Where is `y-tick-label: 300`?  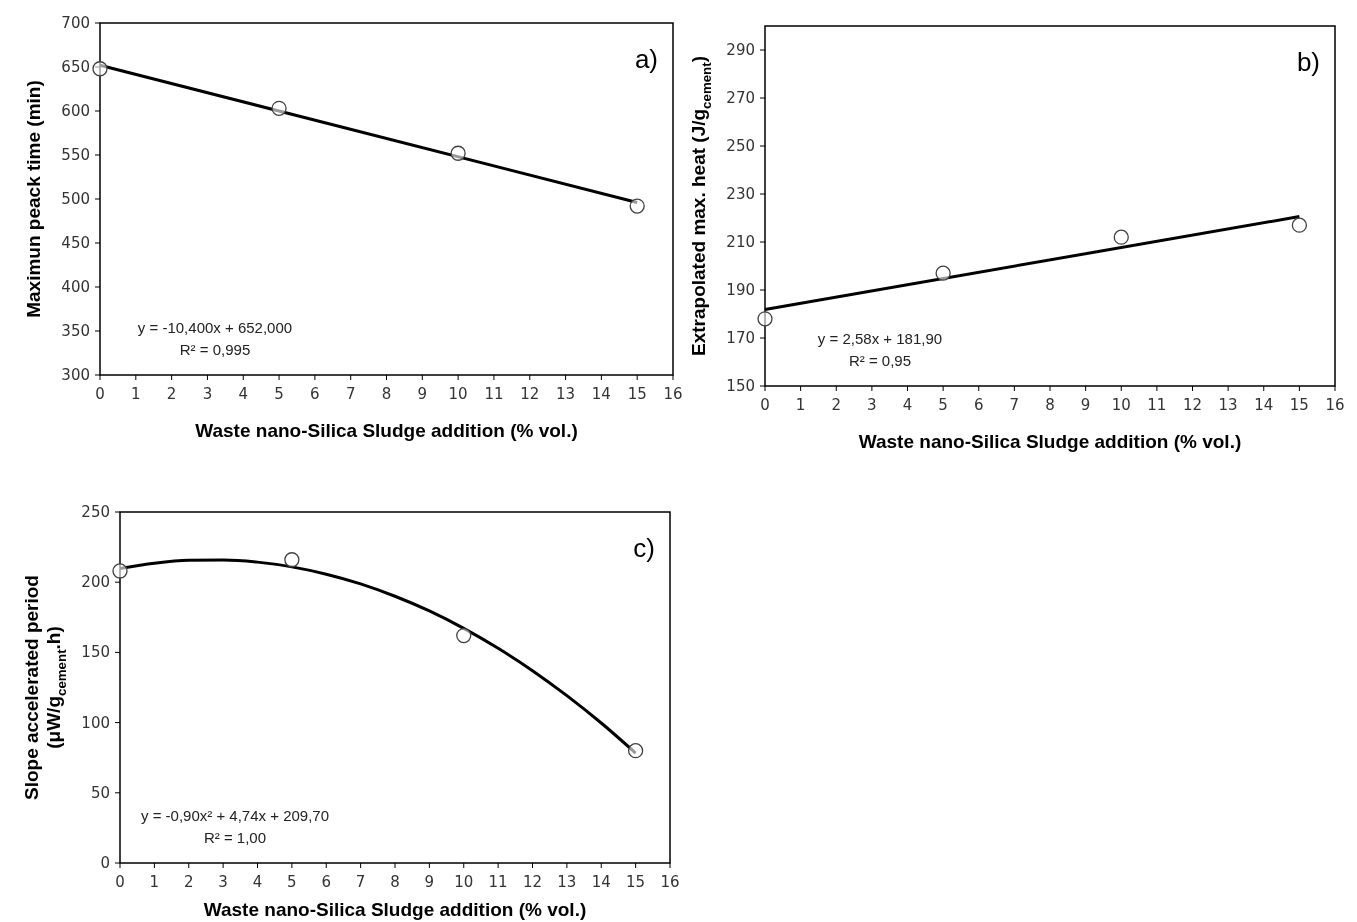
y-tick-label: 300 is located at coordinates (75, 375).